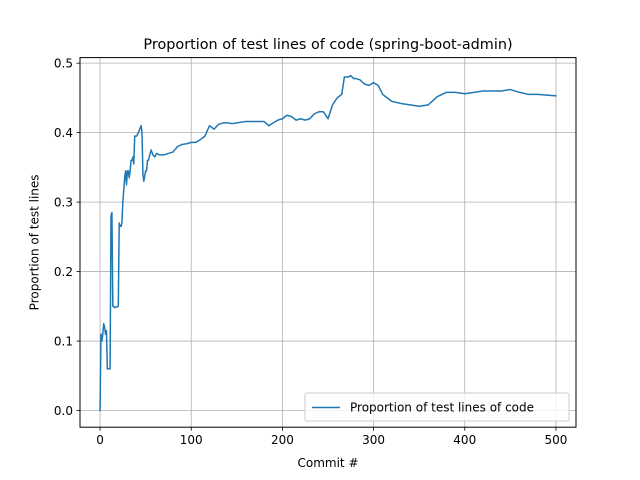  What do you see at coordinates (442, 408) in the screenshot?
I see `legend-label: Proportion of test lines of code` at bounding box center [442, 408].